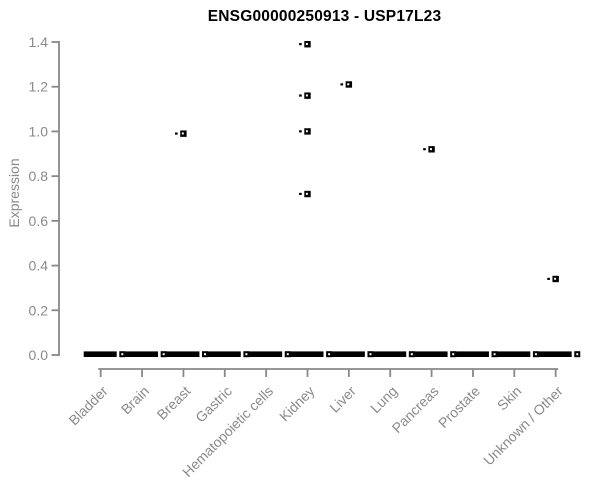 This screenshot has width=600, height=500. What do you see at coordinates (39, 221) in the screenshot?
I see `y-tick-label: 0.6` at bounding box center [39, 221].